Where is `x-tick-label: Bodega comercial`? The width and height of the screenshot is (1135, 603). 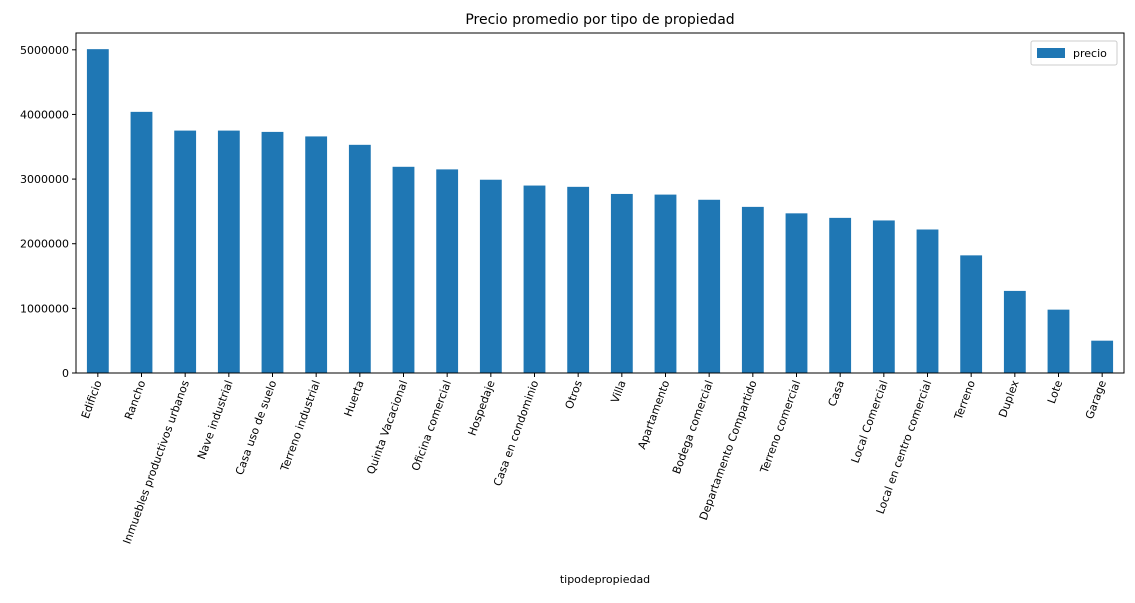 x-tick-label: Bodega comercial is located at coordinates (693, 427).